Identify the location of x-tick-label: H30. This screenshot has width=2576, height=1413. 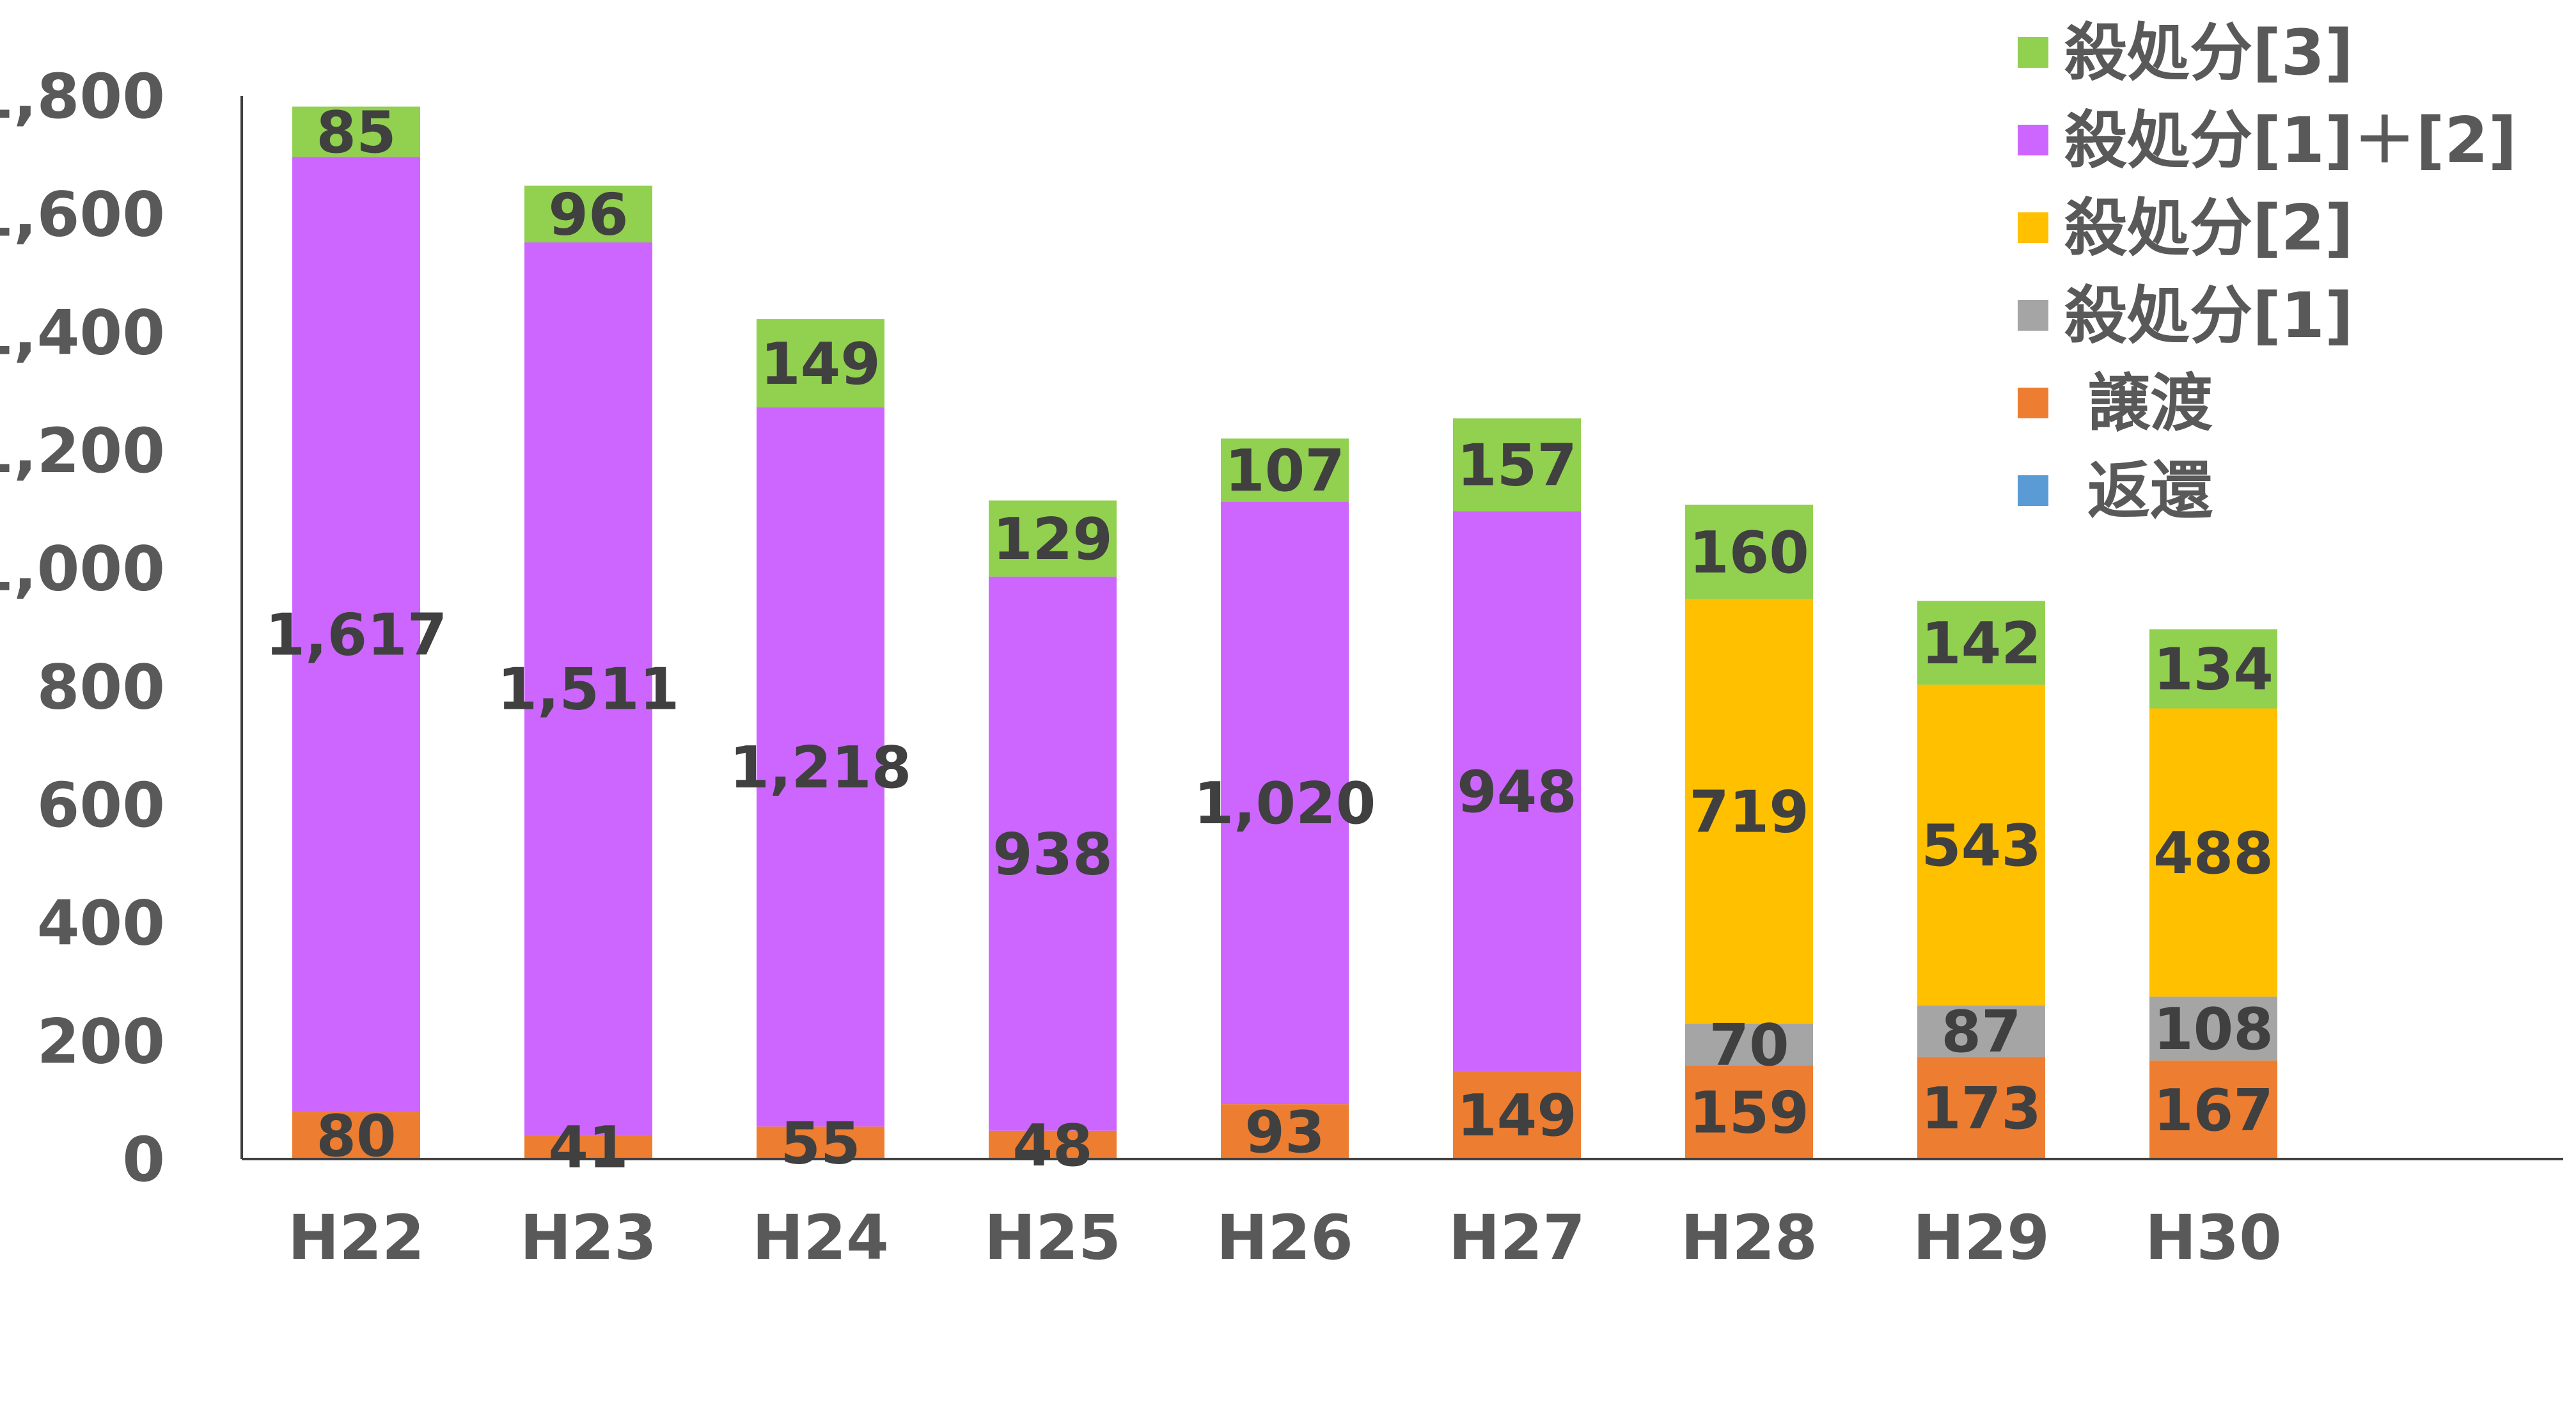
(2213, 1238).